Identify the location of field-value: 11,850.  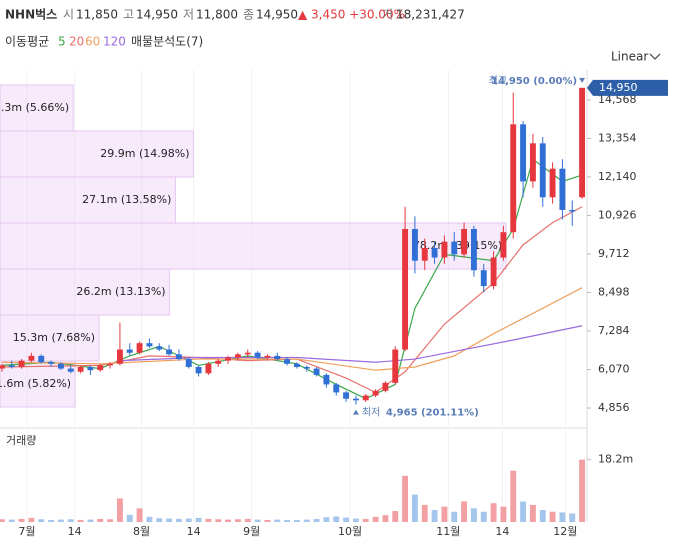
(97, 15).